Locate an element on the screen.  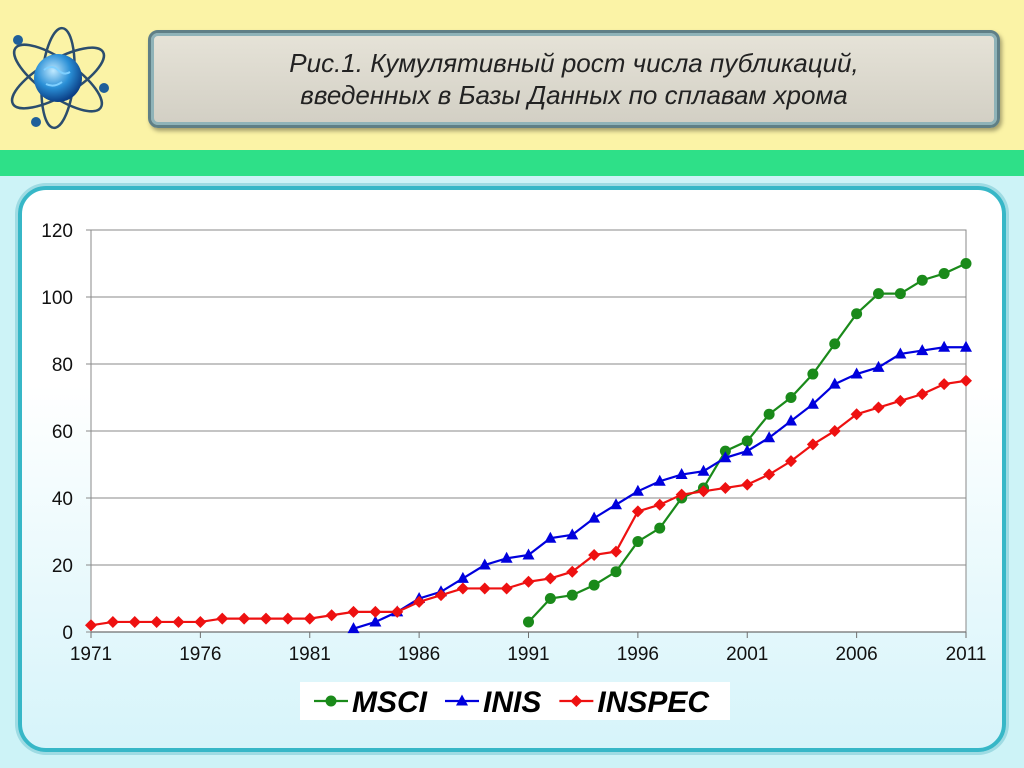
y-tick-label: 120 is located at coordinates (57, 231).